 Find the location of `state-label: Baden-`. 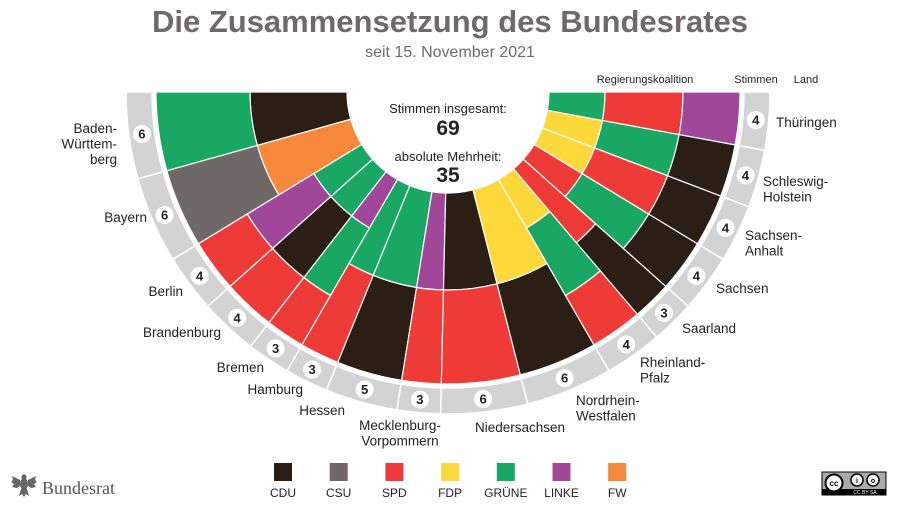

state-label: Baden- is located at coordinates (95, 128).